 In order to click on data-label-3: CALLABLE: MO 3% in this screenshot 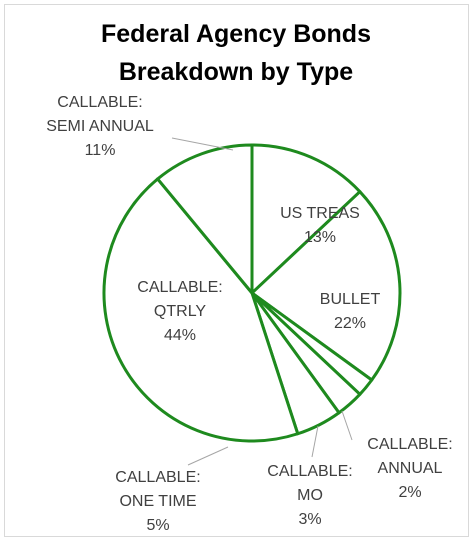, I will do `click(309, 495)`.